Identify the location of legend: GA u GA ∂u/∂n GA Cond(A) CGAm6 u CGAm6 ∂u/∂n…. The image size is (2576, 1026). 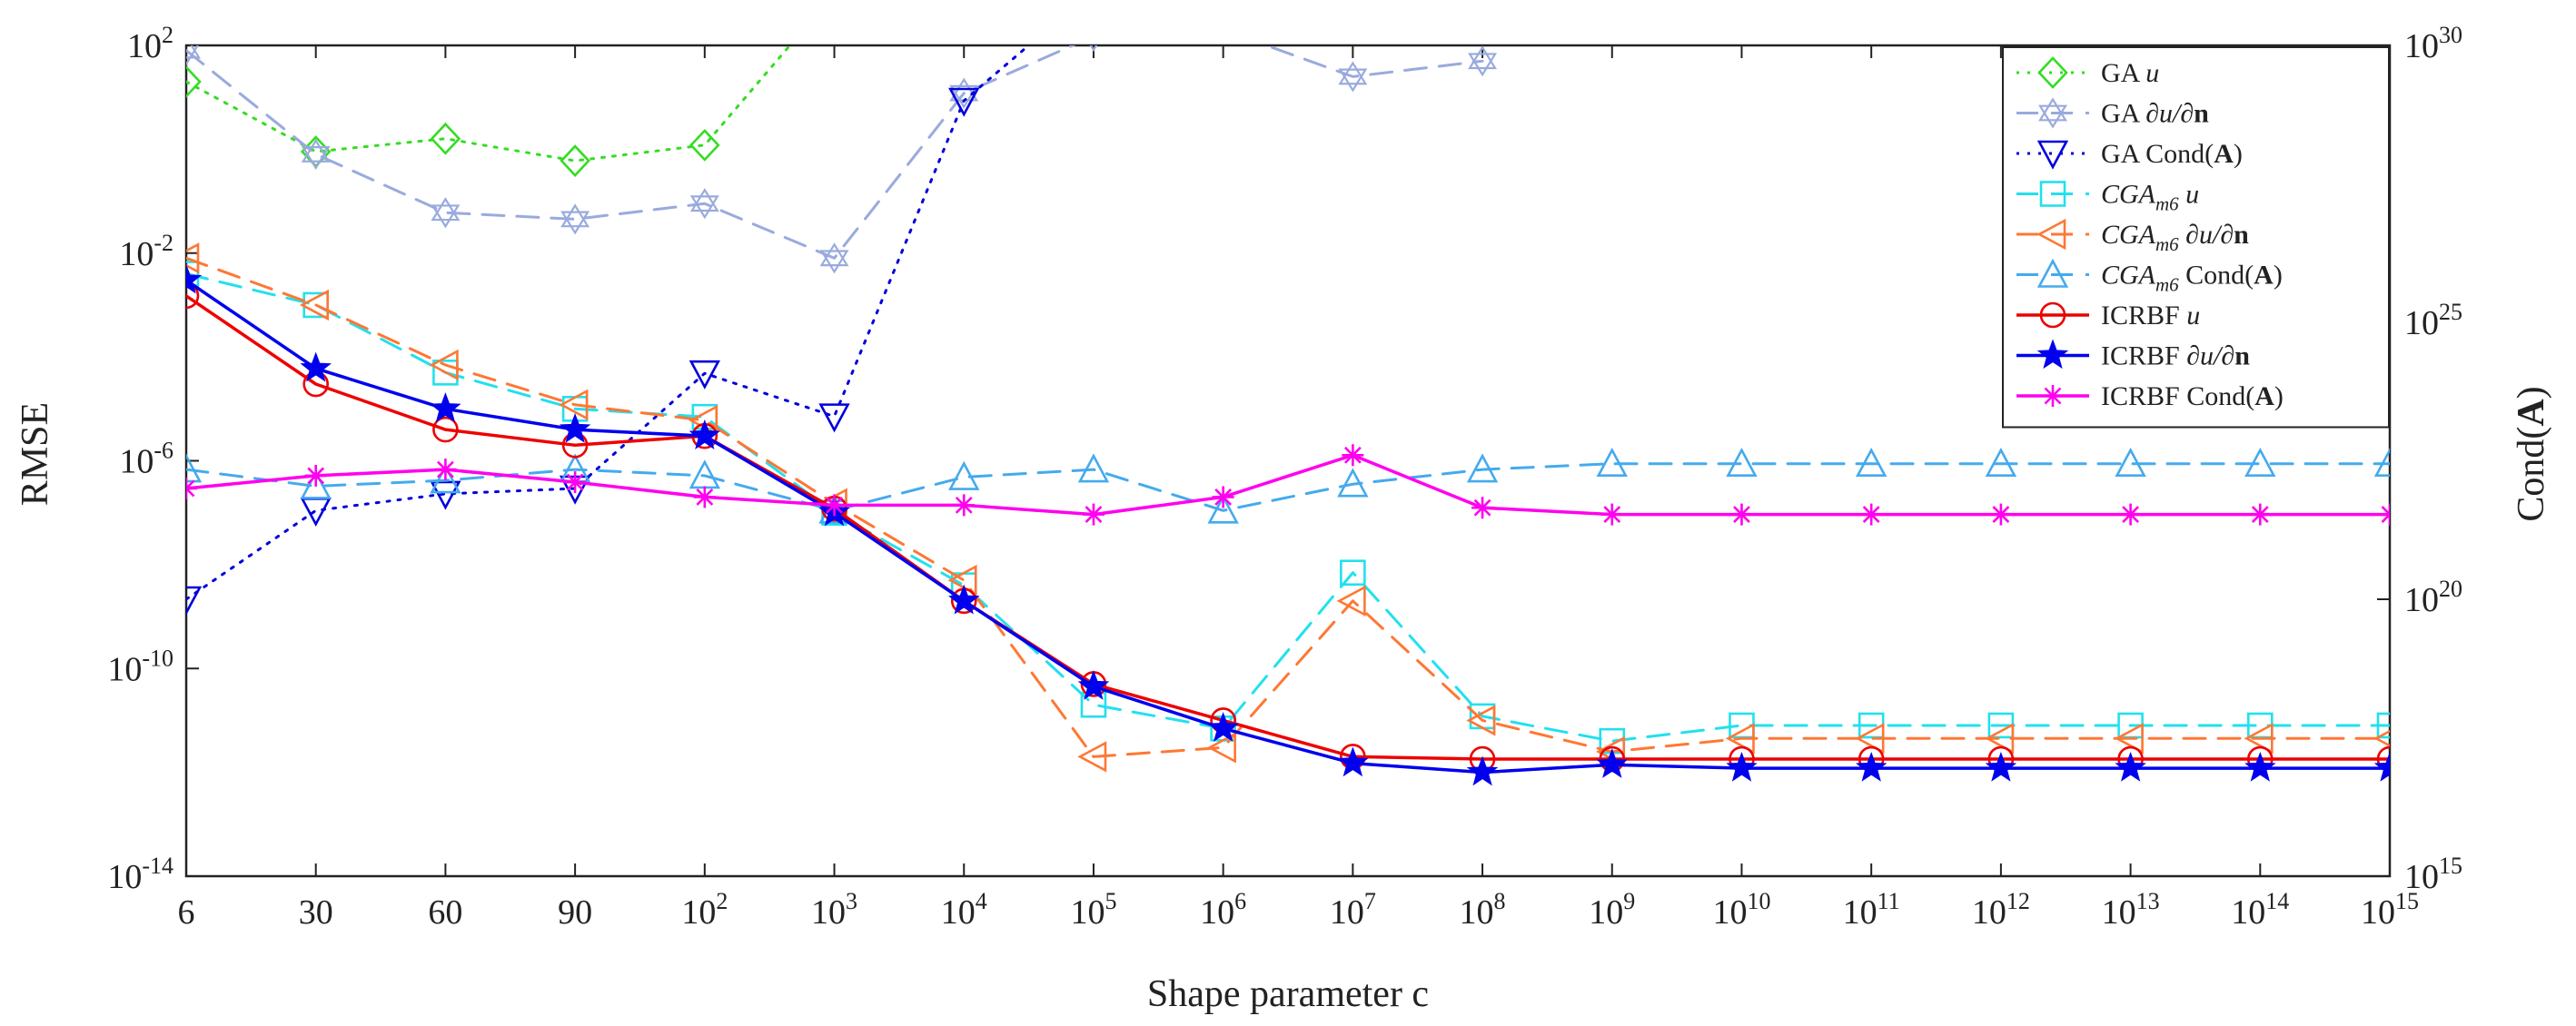
(2196, 237).